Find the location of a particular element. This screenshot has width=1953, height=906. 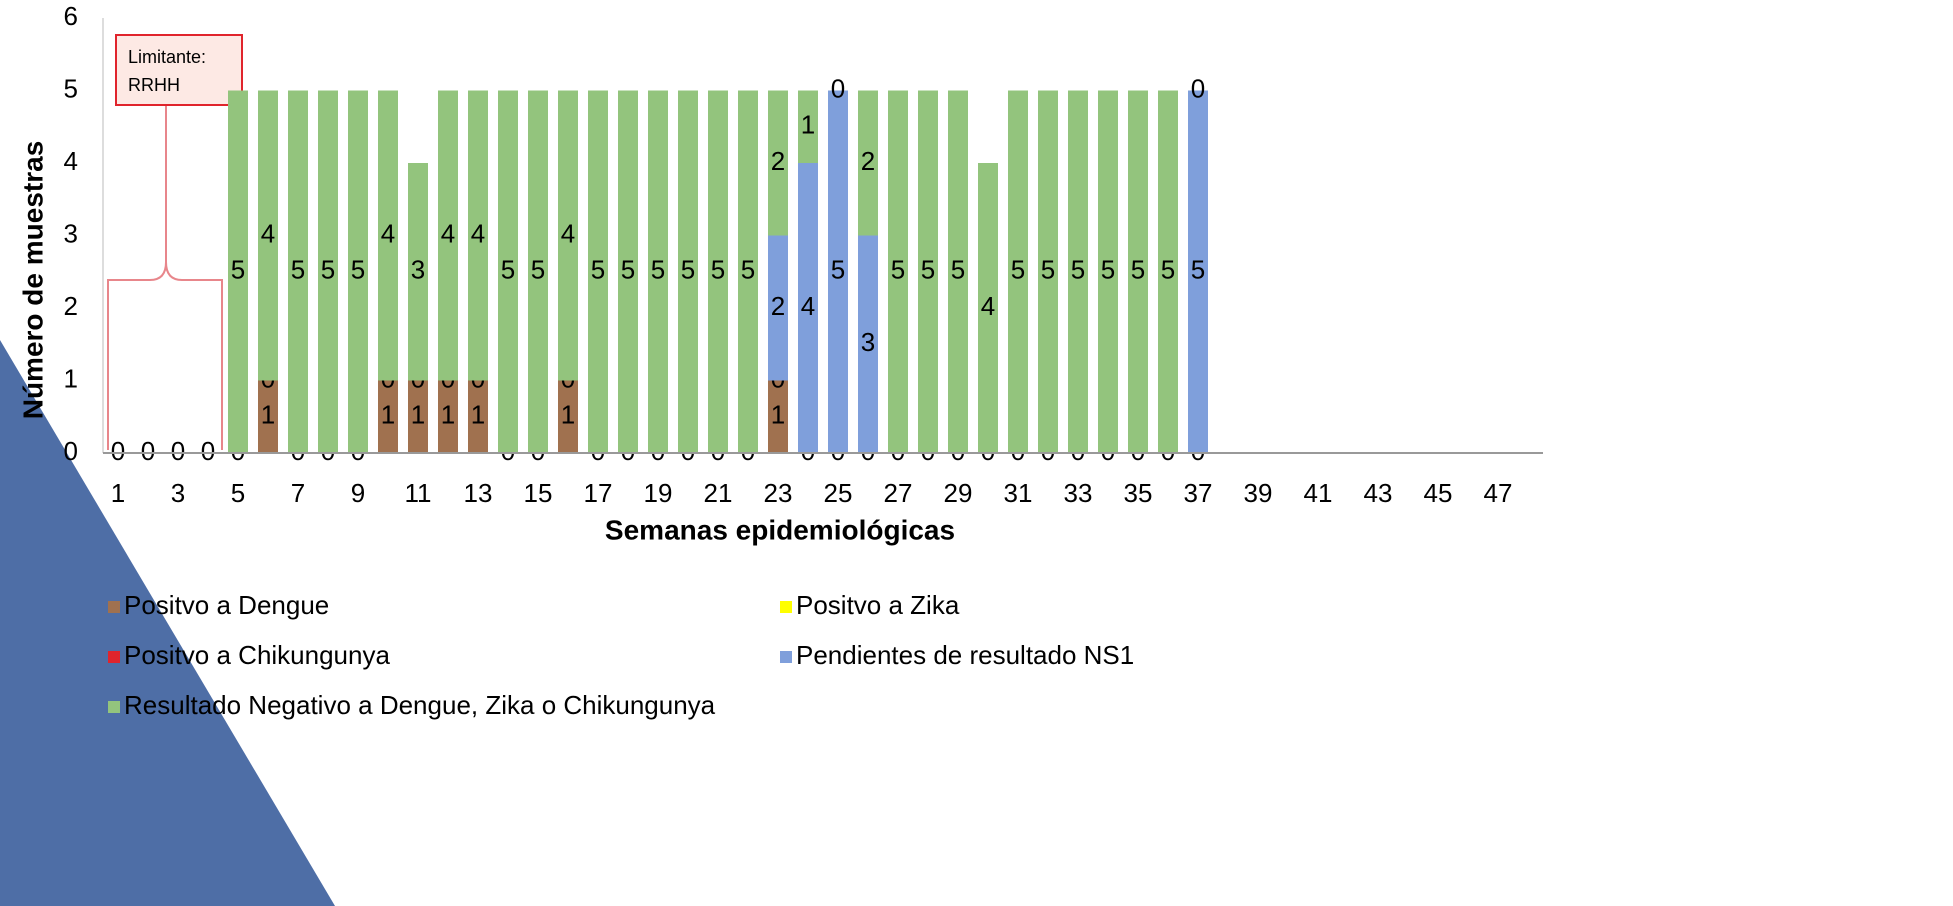

legend-label: Pendientes de resultado NS1 is located at coordinates (965, 655).